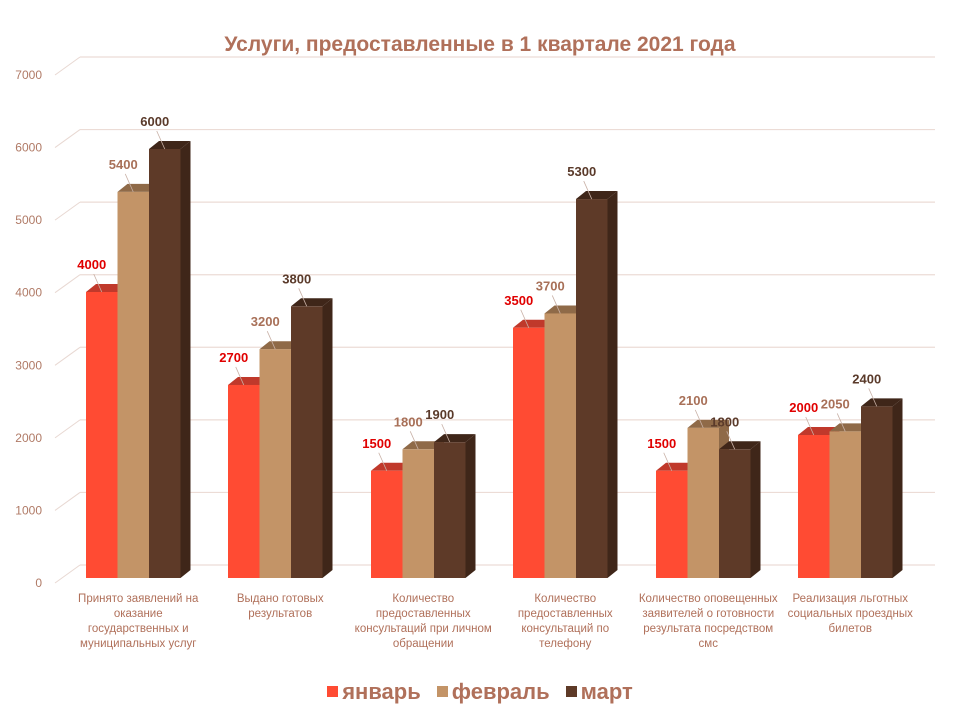 This screenshot has width=960, height=720. What do you see at coordinates (28, 510) in the screenshot?
I see `y-tick-label: 1000` at bounding box center [28, 510].